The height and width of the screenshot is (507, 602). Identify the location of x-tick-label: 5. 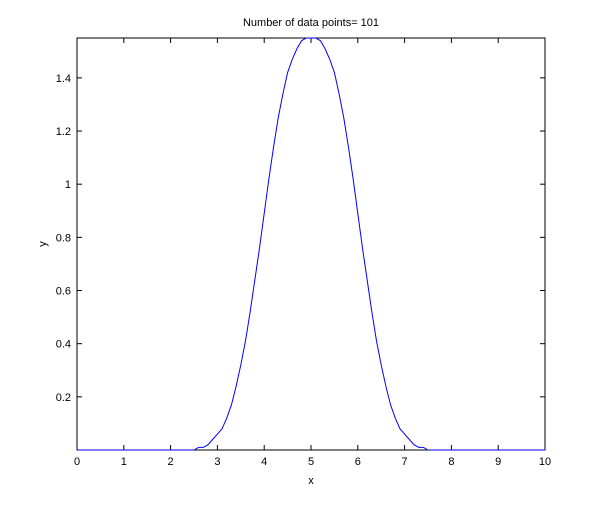
(311, 462).